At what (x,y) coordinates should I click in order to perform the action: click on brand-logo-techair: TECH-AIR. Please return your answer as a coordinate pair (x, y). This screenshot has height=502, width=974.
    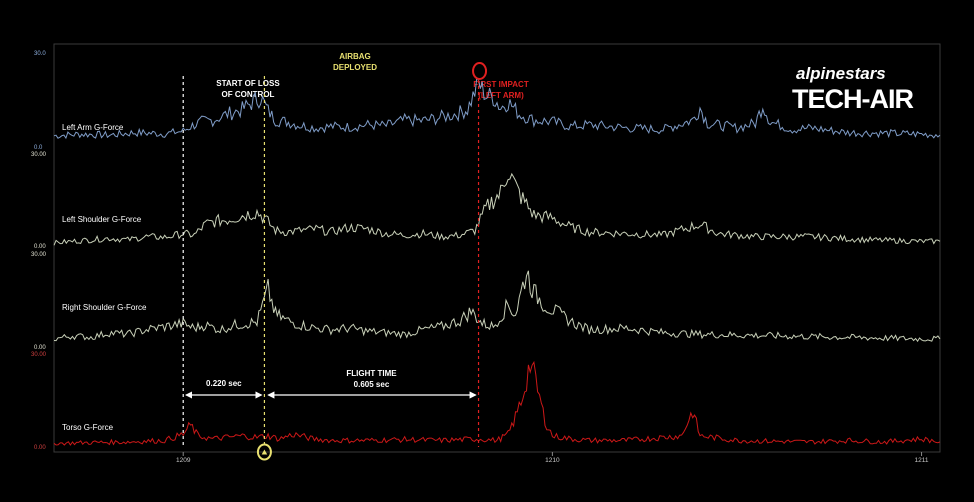
    Looking at the image, I should click on (852, 99).